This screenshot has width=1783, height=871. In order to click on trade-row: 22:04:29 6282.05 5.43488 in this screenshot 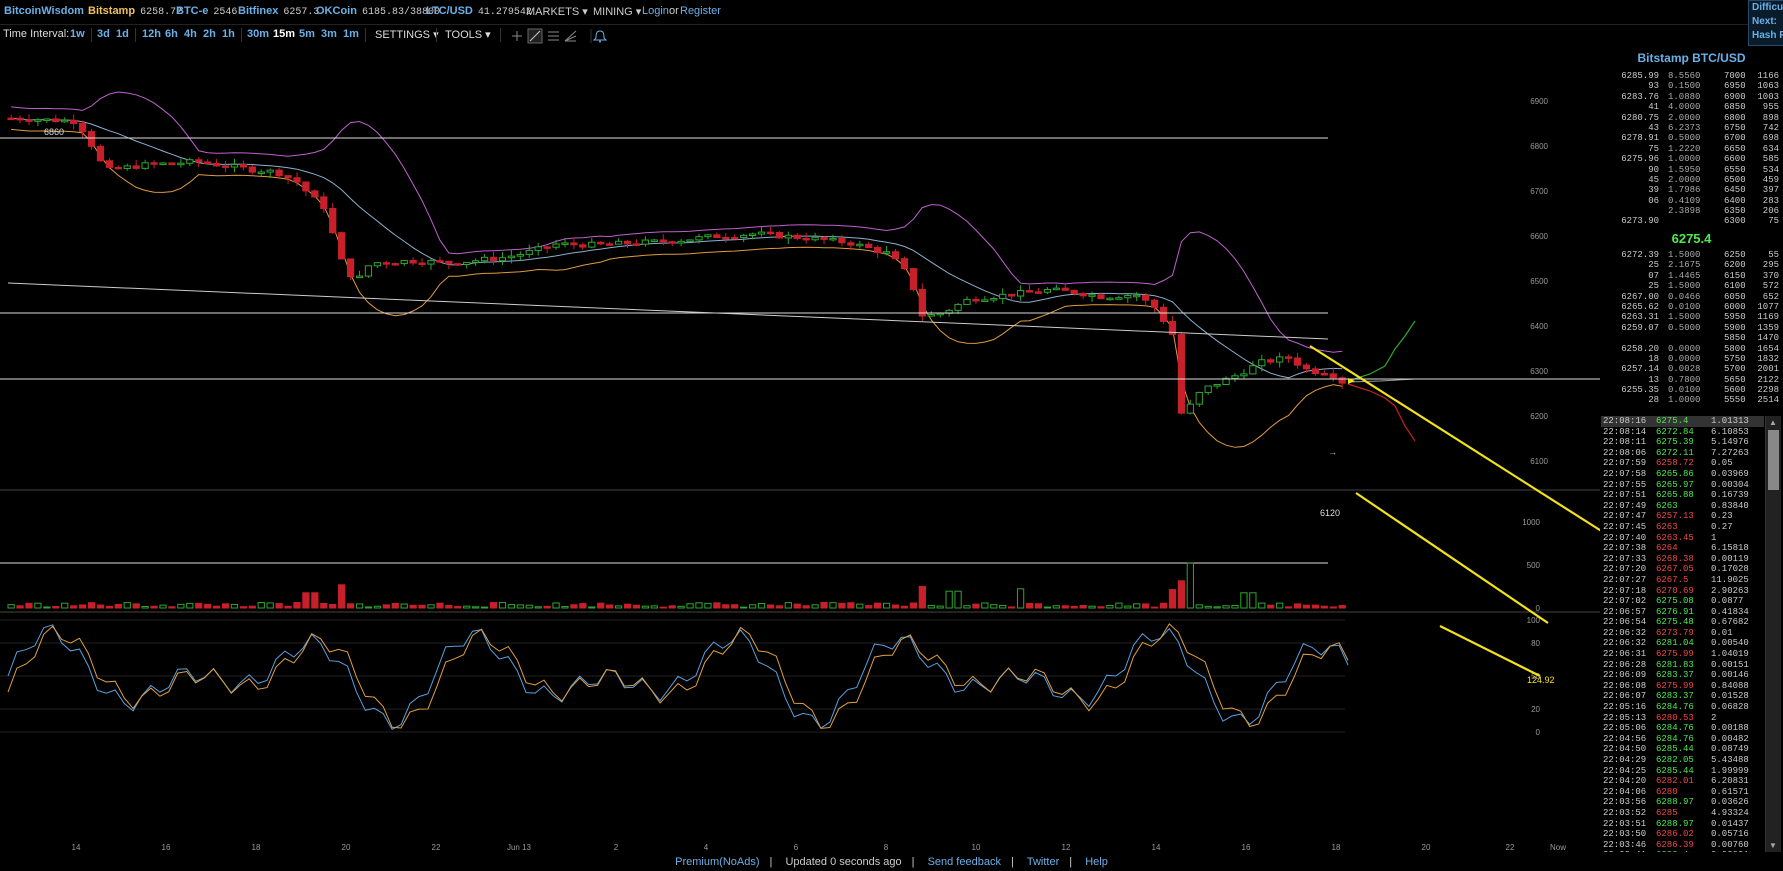, I will do `click(1682, 760)`.